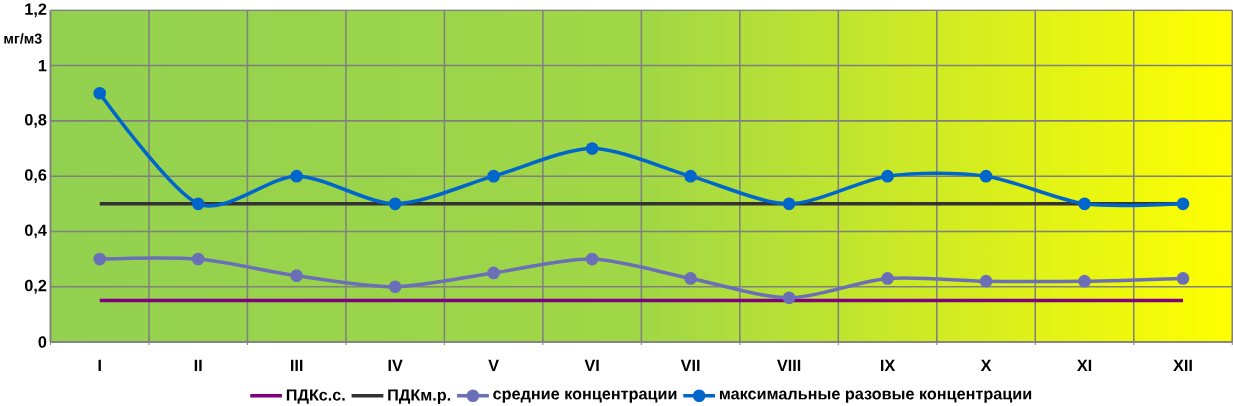 The image size is (1233, 406). I want to click on x-tick-label: VI, so click(591, 365).